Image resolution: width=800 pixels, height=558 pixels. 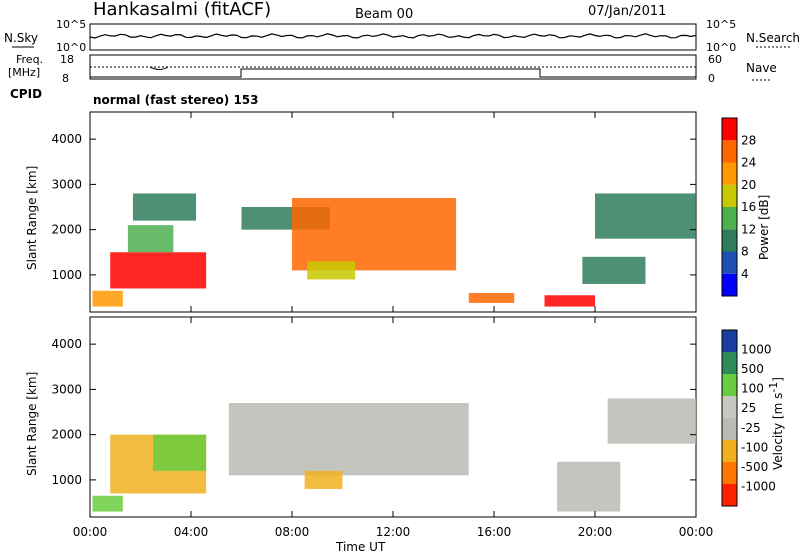 What do you see at coordinates (721, 24) in the screenshot?
I see `noise-right-tick-top: 10^5` at bounding box center [721, 24].